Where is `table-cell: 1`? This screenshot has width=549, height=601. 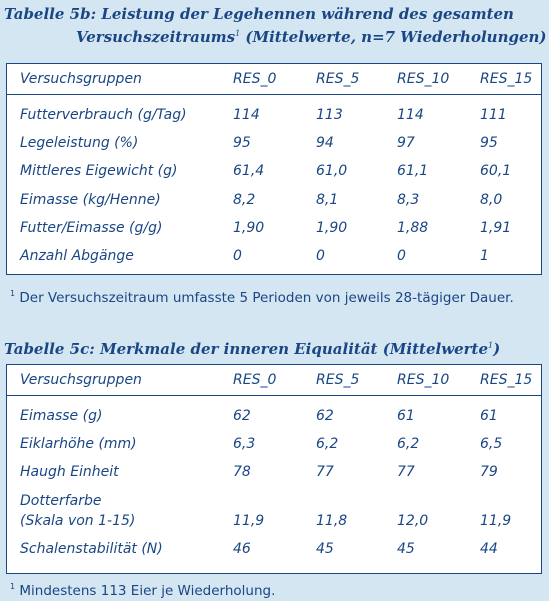
table-cell: 1 is located at coordinates (484, 256).